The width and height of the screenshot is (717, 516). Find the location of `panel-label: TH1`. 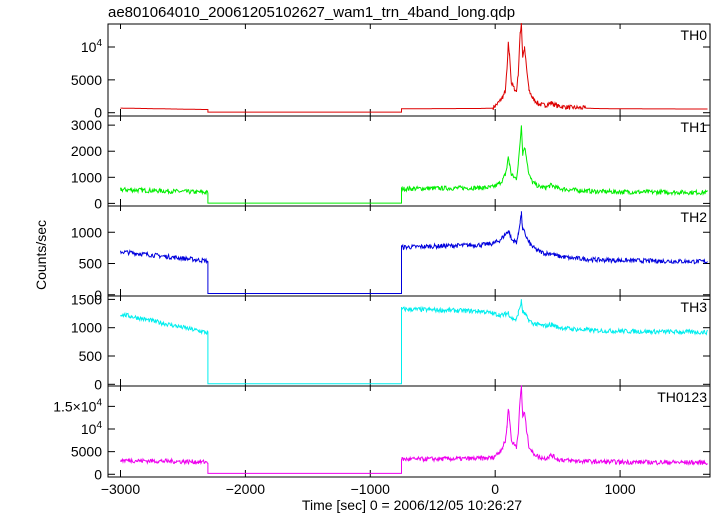

panel-label: TH1 is located at coordinates (694, 127).